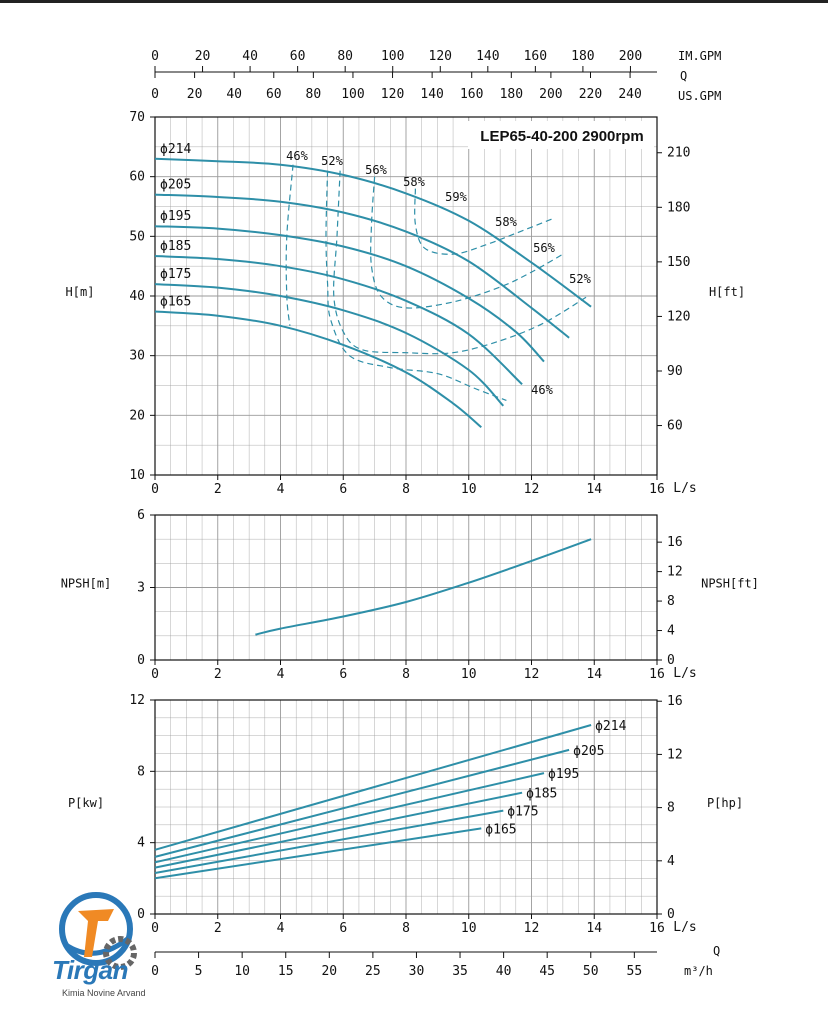  Describe the element at coordinates (155, 928) in the screenshot. I see `power-xtick-label: 0` at that location.